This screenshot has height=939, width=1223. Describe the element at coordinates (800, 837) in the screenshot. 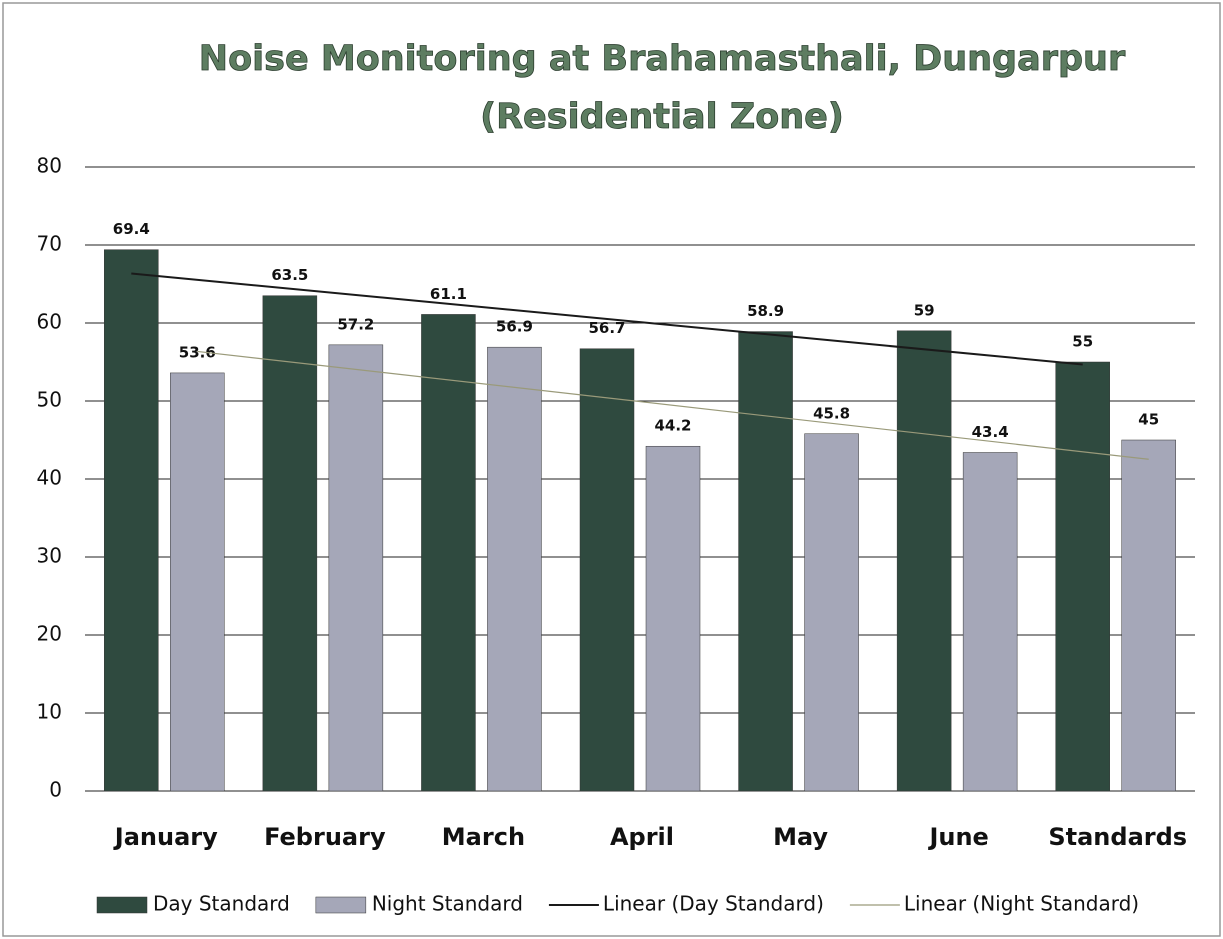

I see `x-tick-label: May` at that location.